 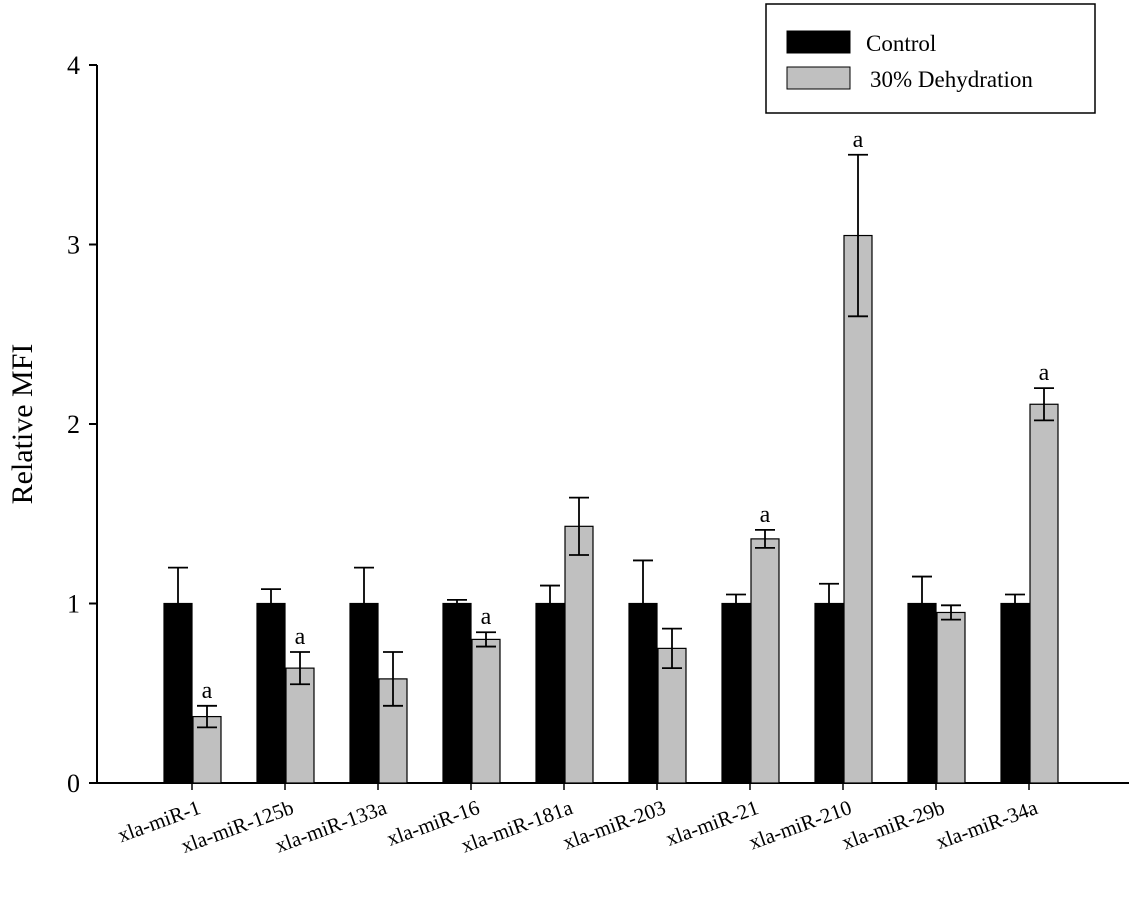 What do you see at coordinates (893, 824) in the screenshot?
I see `x-tick-label: xla-miR-29b` at bounding box center [893, 824].